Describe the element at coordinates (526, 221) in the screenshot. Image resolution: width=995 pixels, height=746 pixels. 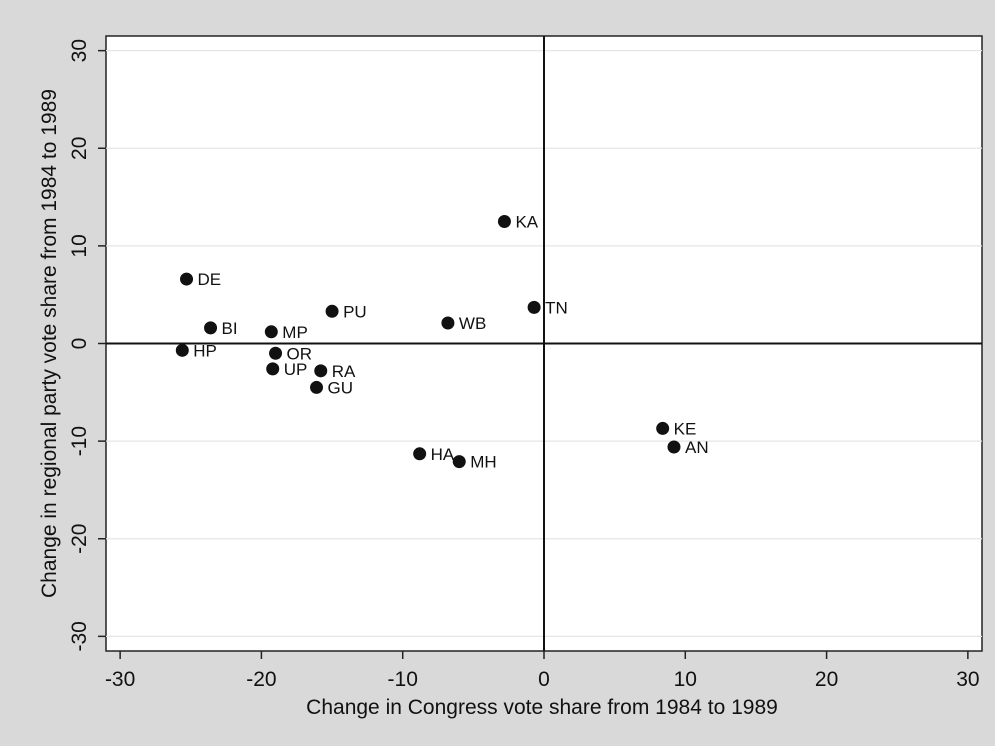
I see `point-label-ka: KA` at that location.